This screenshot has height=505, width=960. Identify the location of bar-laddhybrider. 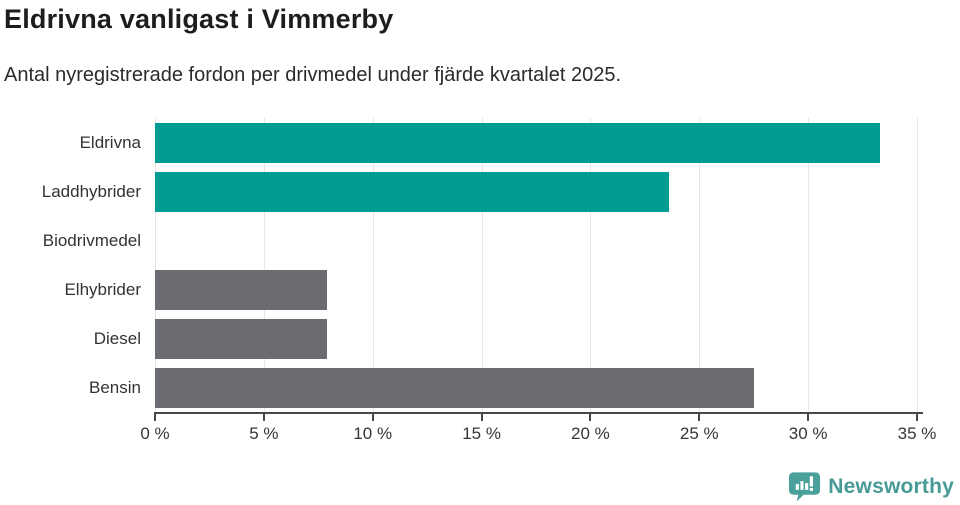
(412, 191).